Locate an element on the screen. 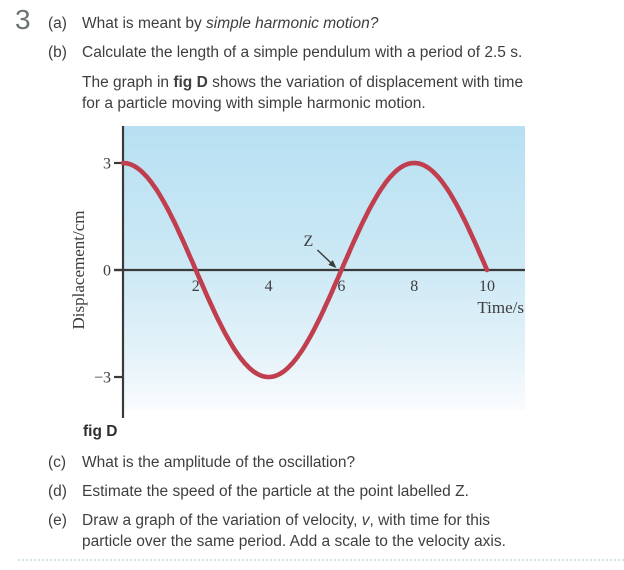  x-axis-label: Time/s is located at coordinates (500, 307).